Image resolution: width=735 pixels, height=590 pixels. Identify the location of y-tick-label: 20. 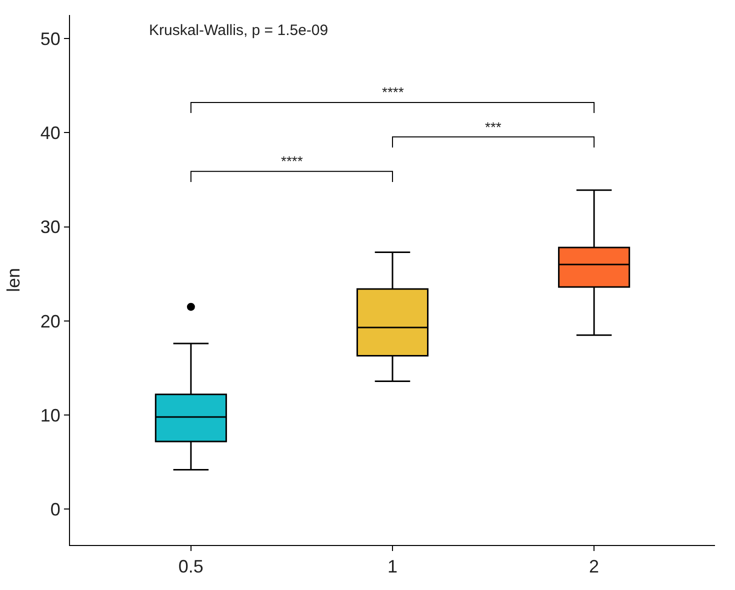
(50, 321).